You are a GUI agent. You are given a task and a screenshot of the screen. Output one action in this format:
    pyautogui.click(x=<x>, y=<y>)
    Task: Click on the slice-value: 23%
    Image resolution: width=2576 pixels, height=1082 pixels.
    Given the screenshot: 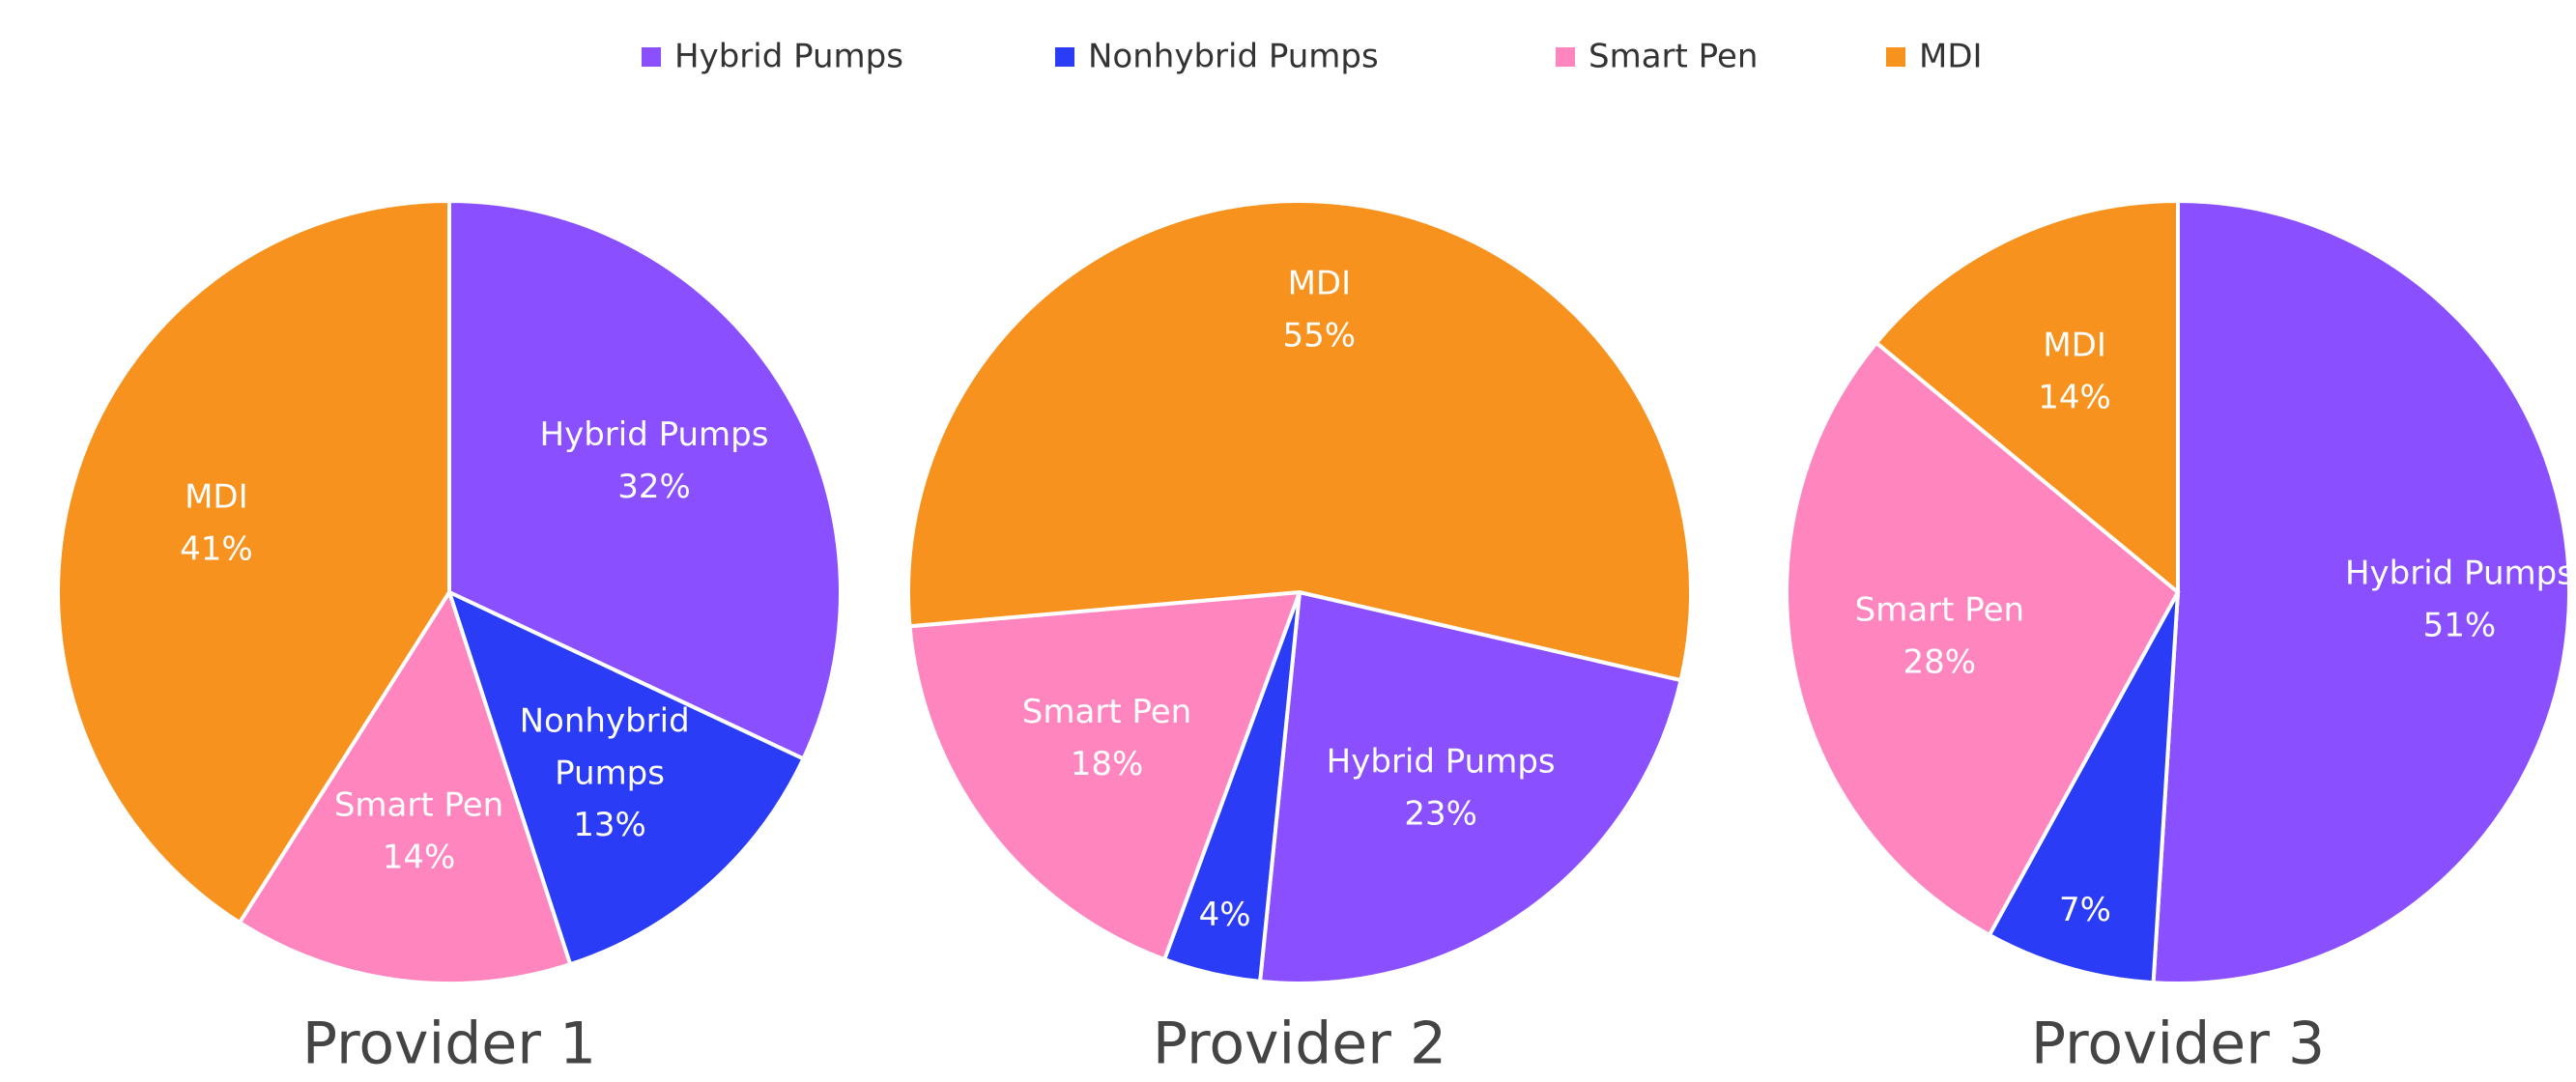 What is the action you would take?
    pyautogui.click(x=1441, y=814)
    